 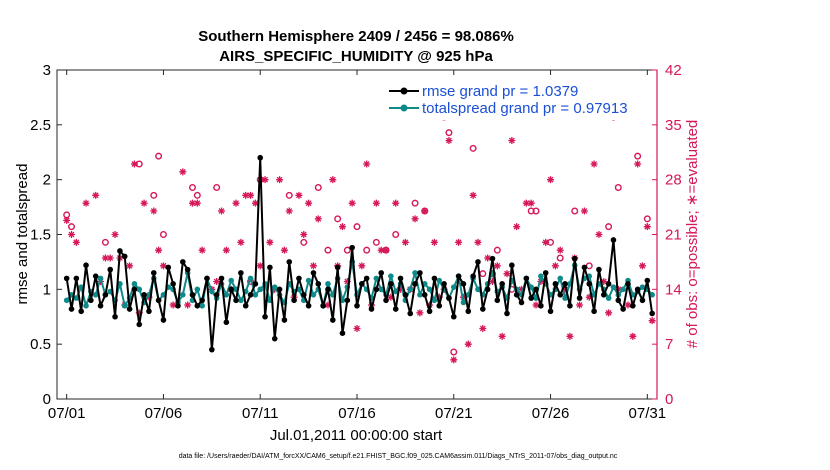 What do you see at coordinates (673, 70) in the screenshot?
I see `y-tick-right-label: 42` at bounding box center [673, 70].